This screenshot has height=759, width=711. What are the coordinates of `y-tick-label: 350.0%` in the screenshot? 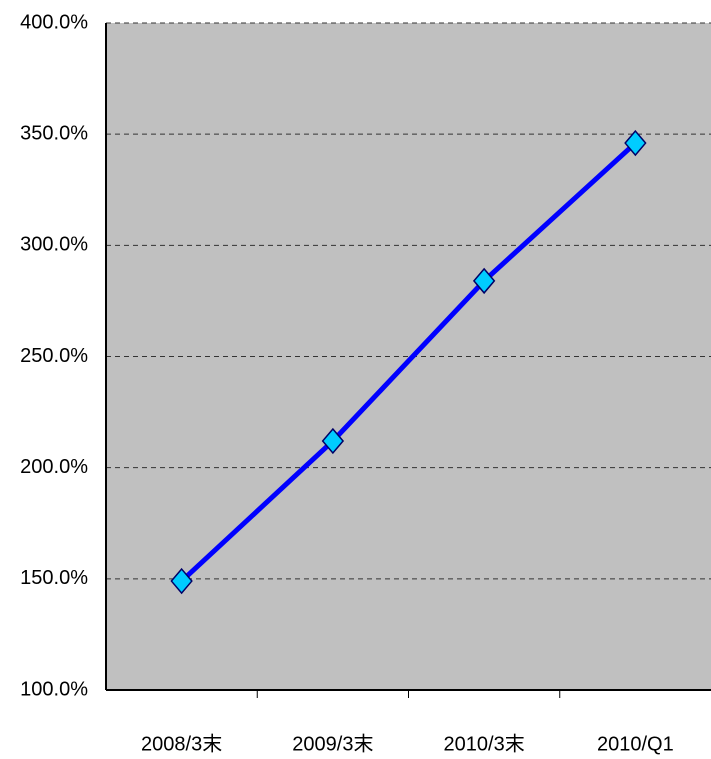 It's located at (54, 133).